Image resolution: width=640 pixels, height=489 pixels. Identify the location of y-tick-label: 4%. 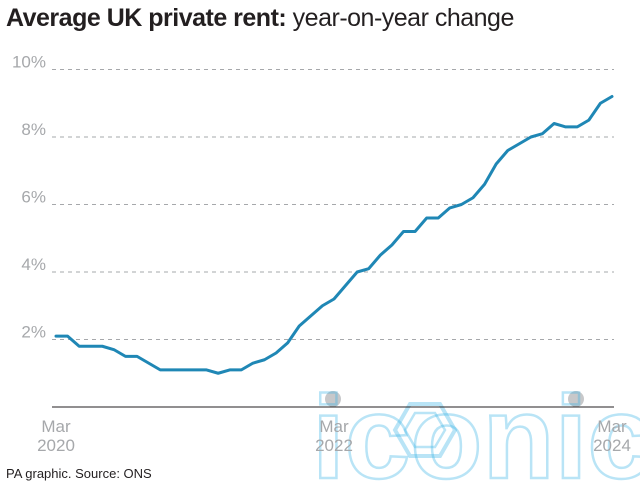
(33, 264).